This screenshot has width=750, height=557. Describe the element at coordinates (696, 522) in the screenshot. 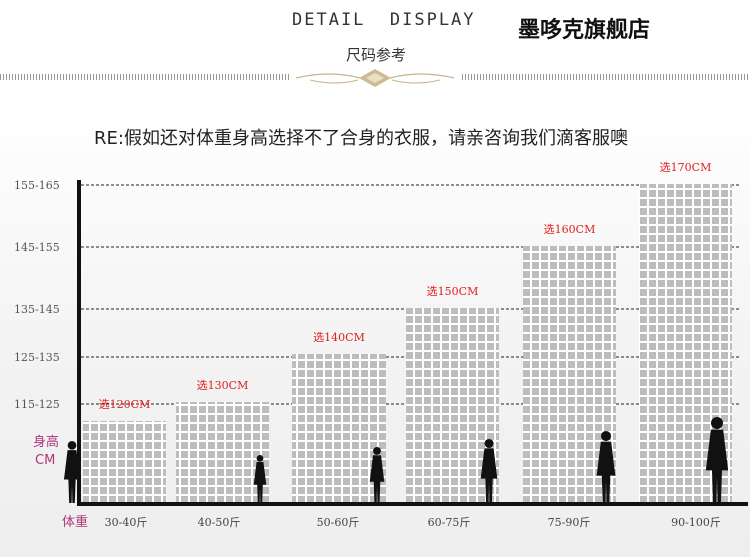

I see `x-tick-label: 90-100斤` at that location.